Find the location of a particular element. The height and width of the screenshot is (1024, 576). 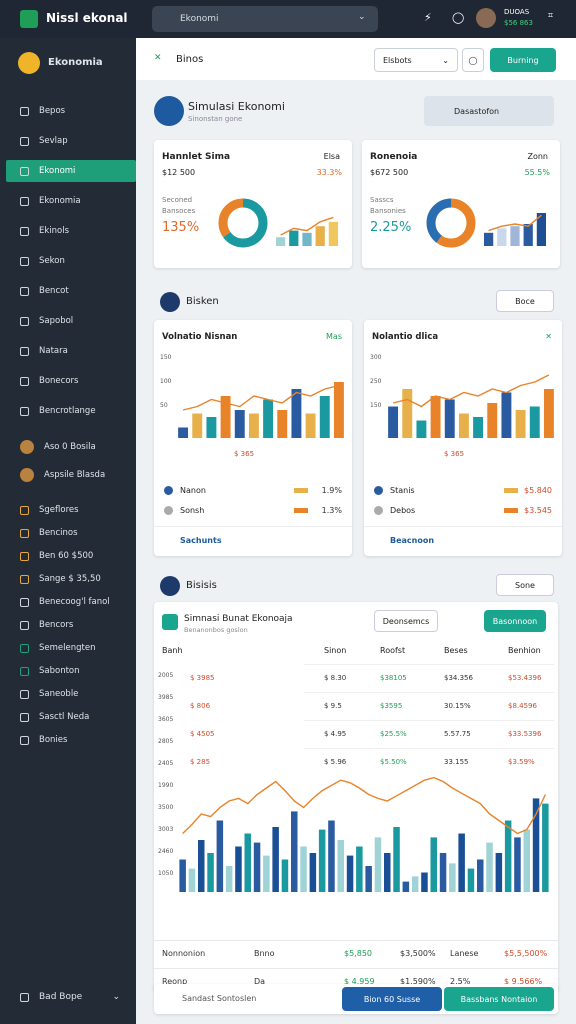

icon: ◯ is located at coordinates (458, 17).